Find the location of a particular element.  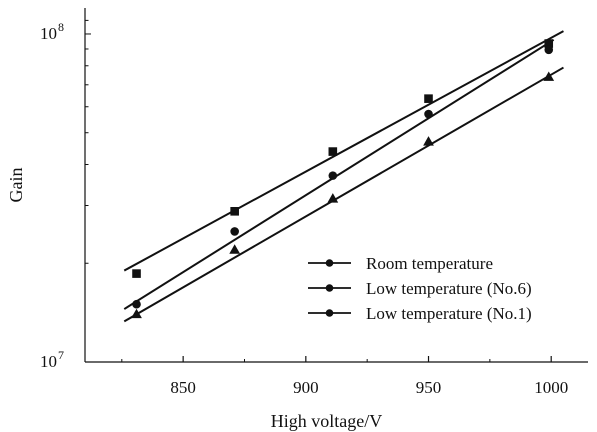

x-tick-label: 850 is located at coordinates (183, 387).